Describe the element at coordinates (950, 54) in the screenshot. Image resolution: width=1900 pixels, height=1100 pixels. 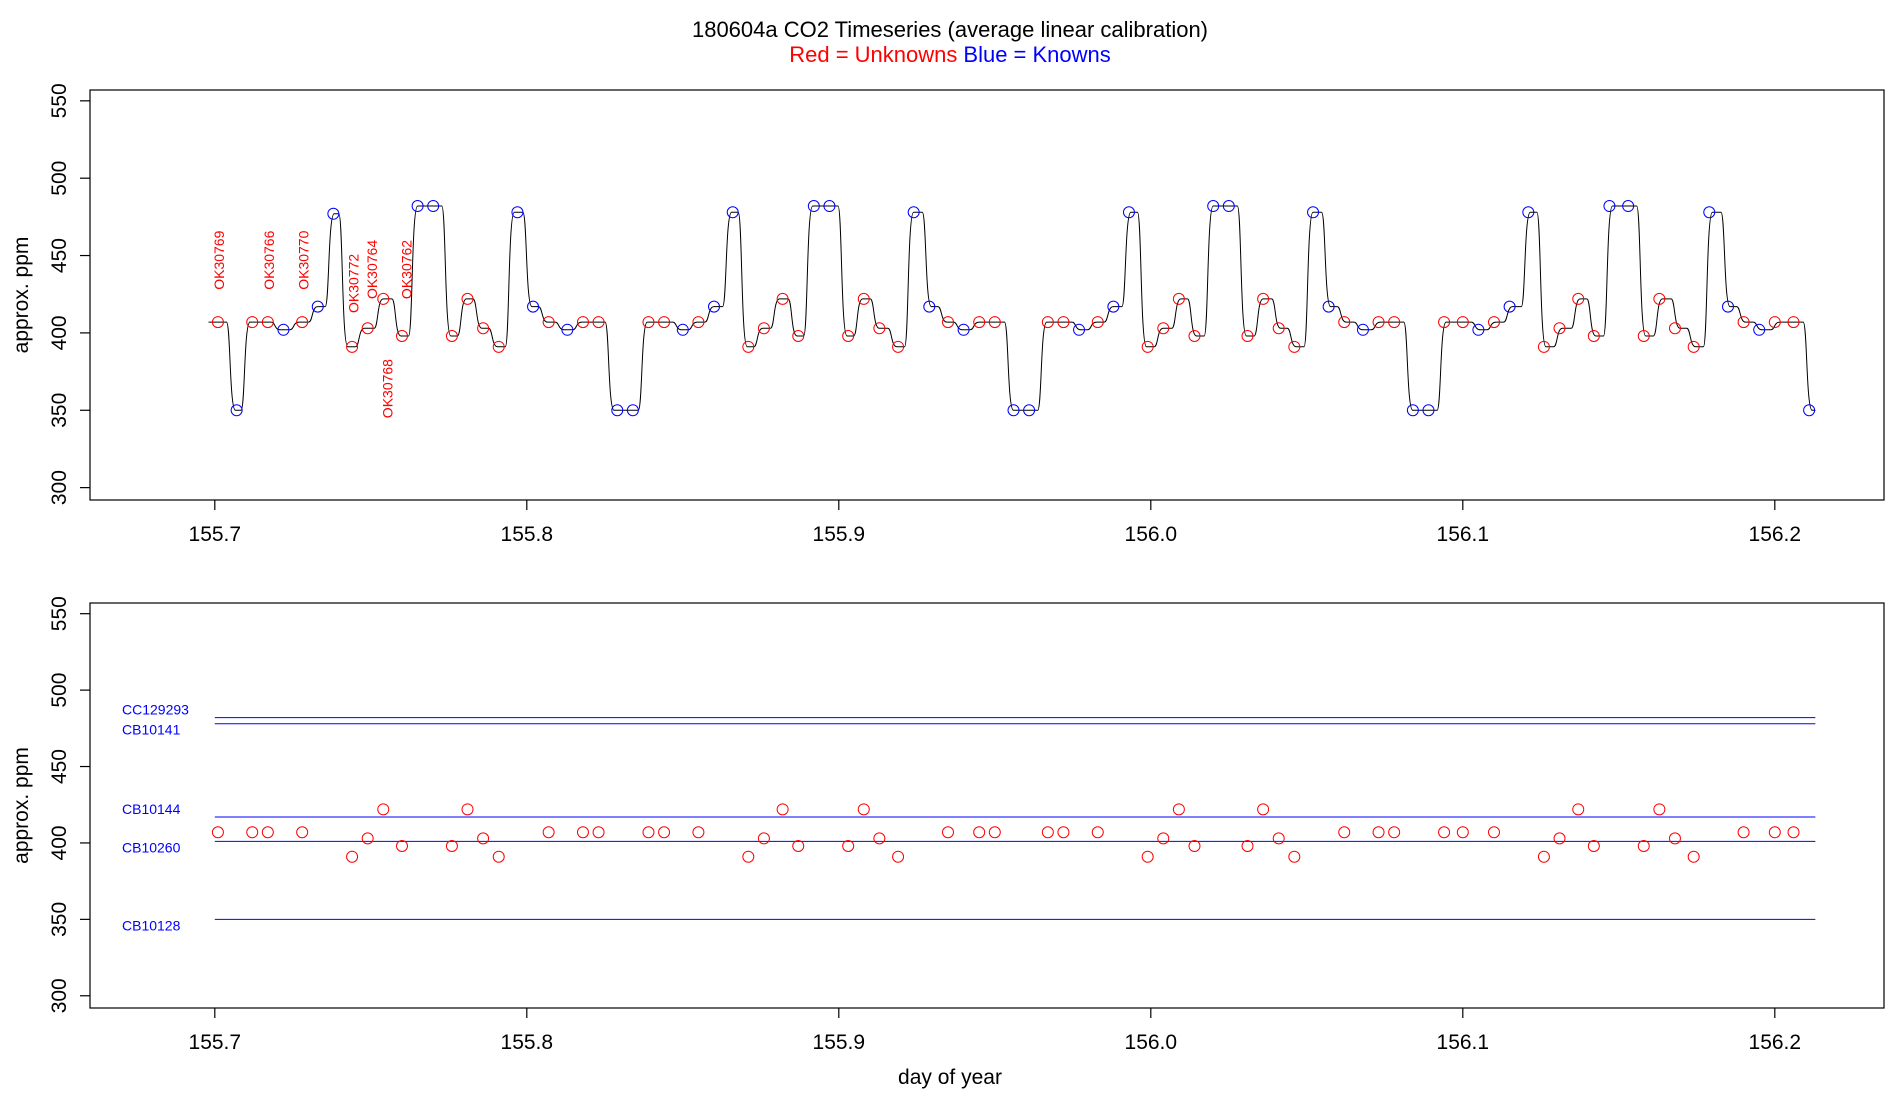
I see `chart-subtitle: Red = Unknowns Blue = Knowns` at that location.